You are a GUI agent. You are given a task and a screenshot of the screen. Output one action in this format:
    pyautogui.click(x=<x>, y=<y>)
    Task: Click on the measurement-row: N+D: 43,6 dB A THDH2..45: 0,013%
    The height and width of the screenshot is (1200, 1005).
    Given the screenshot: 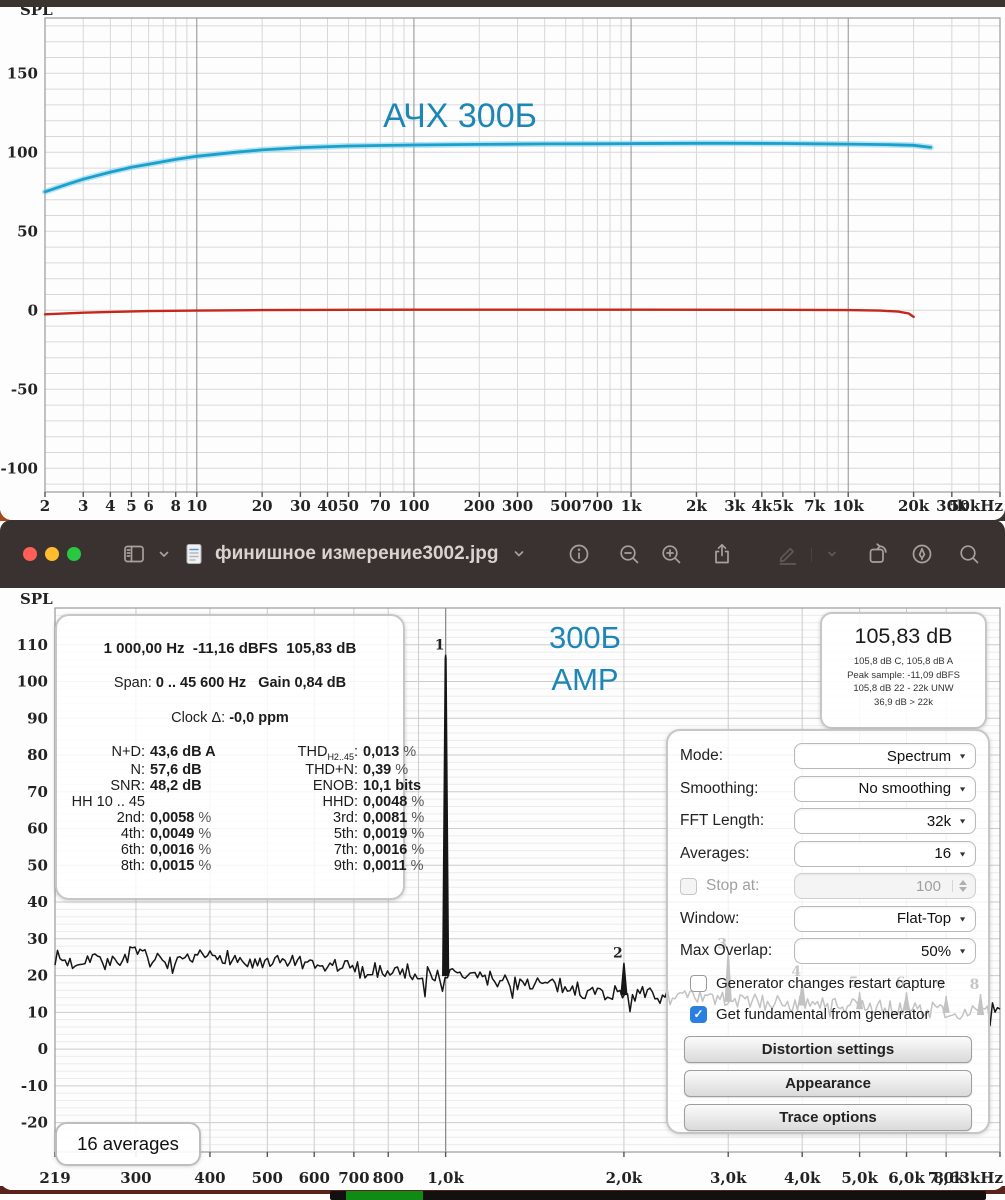 What is the action you would take?
    pyautogui.click(x=264, y=752)
    